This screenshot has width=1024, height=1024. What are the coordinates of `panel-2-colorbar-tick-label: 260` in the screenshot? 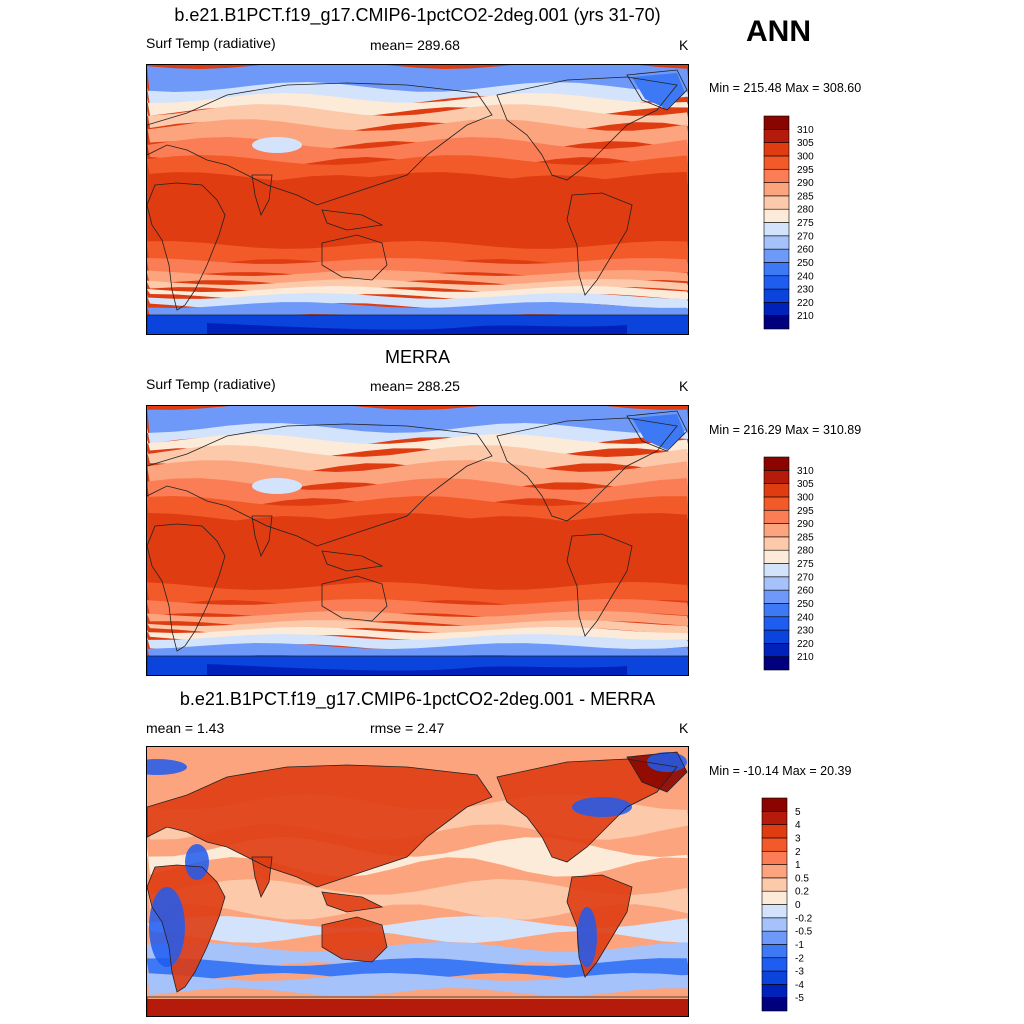 It's located at (805, 591).